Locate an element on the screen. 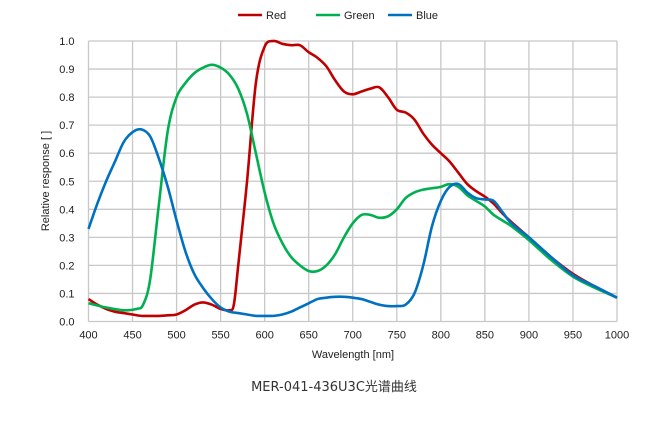  y-axis-label: Relative response [ ] is located at coordinates (46, 181).